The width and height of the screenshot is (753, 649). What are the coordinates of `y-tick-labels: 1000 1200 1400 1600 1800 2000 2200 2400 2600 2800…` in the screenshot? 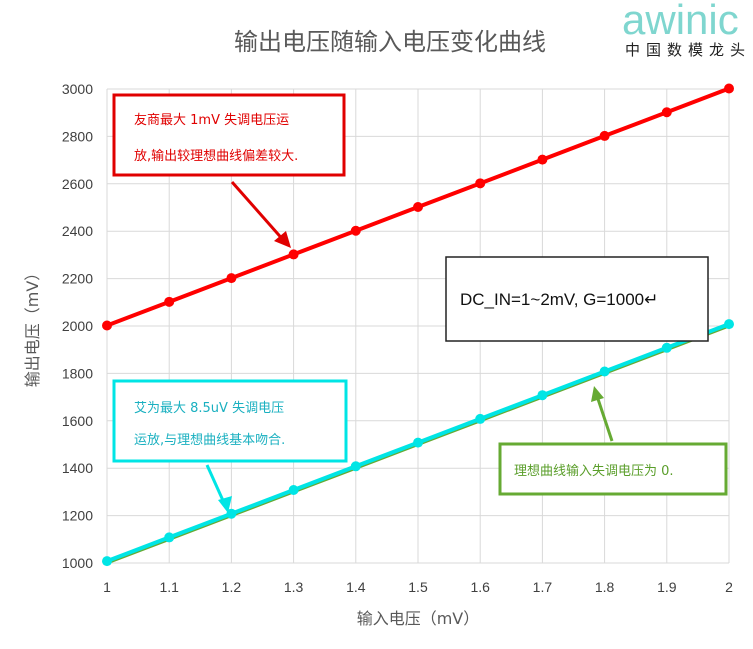 It's located at (77, 326).